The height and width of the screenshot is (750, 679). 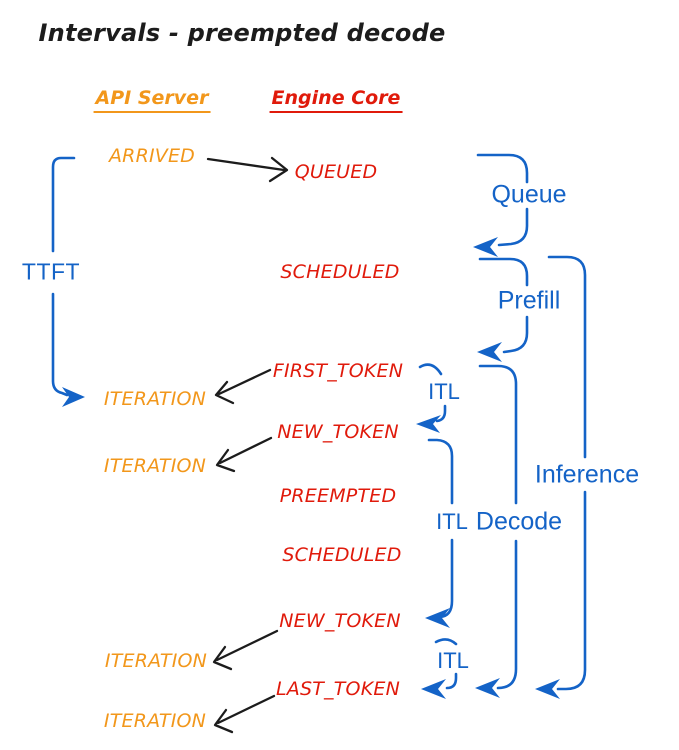 What do you see at coordinates (336, 172) in the screenshot?
I see `event-queued: QUEUED` at bounding box center [336, 172].